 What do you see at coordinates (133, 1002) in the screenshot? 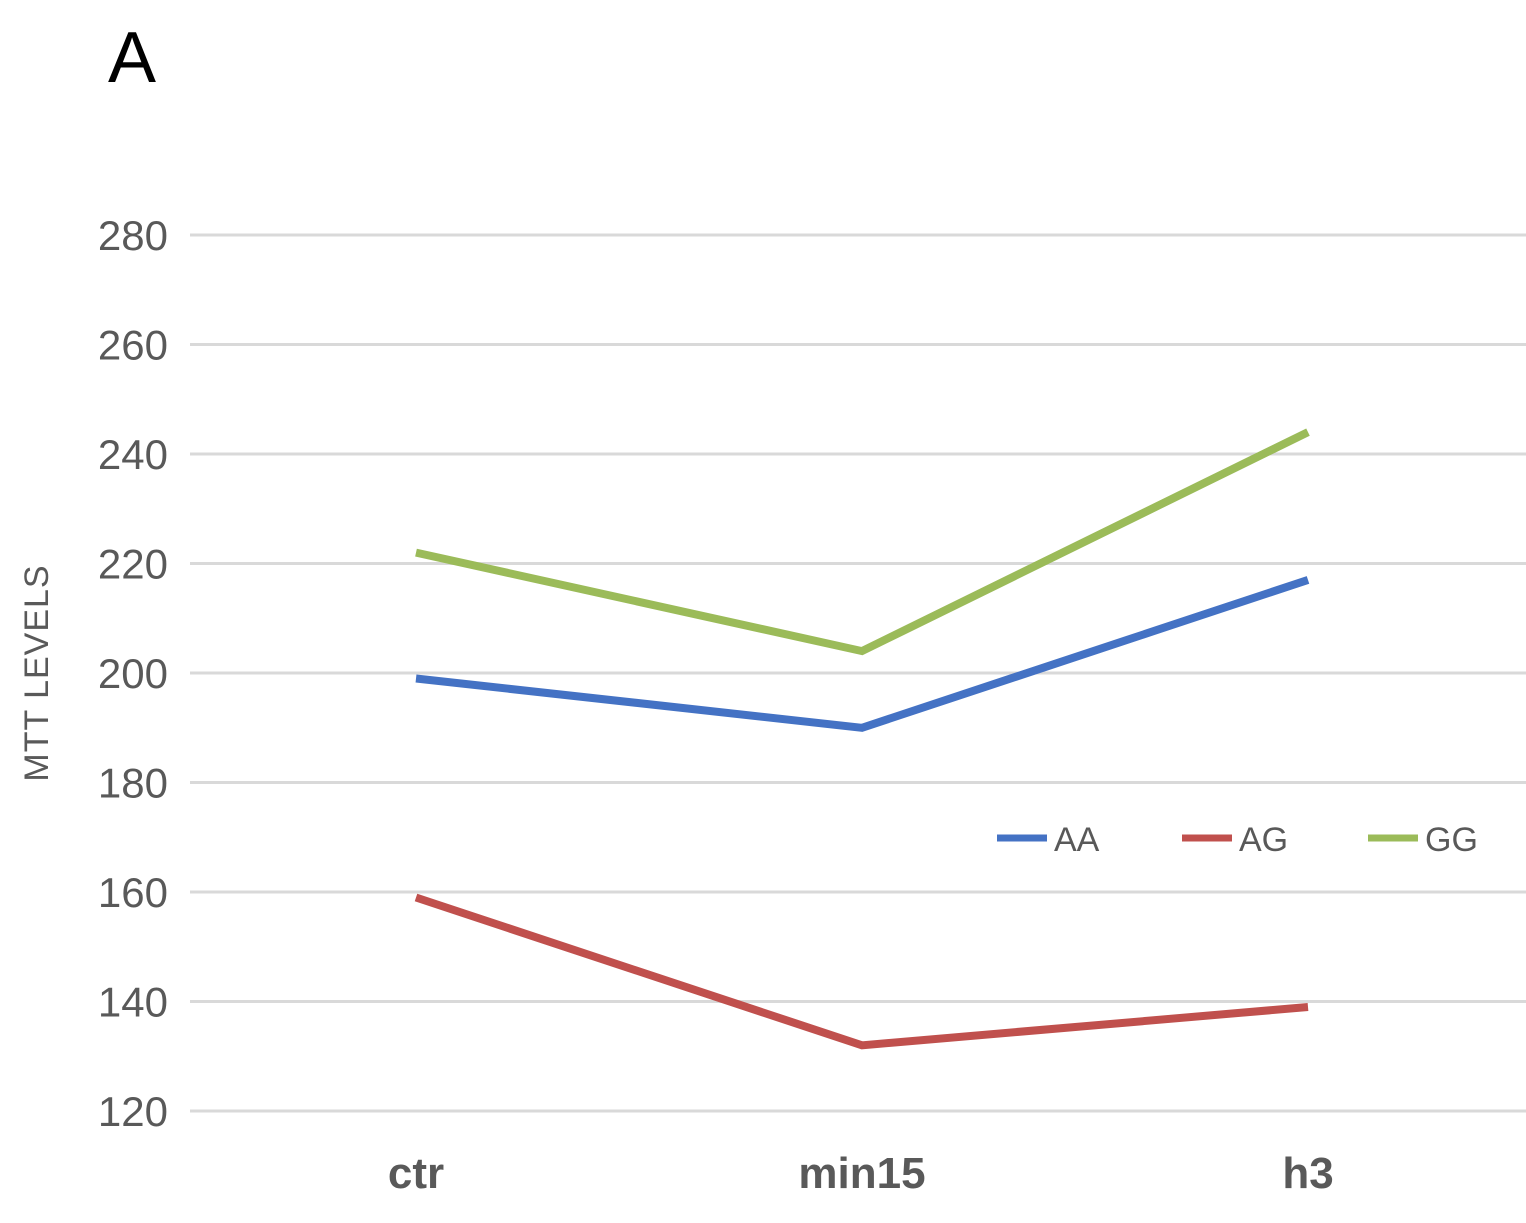
I see `y-tick-label: 140` at bounding box center [133, 1002].